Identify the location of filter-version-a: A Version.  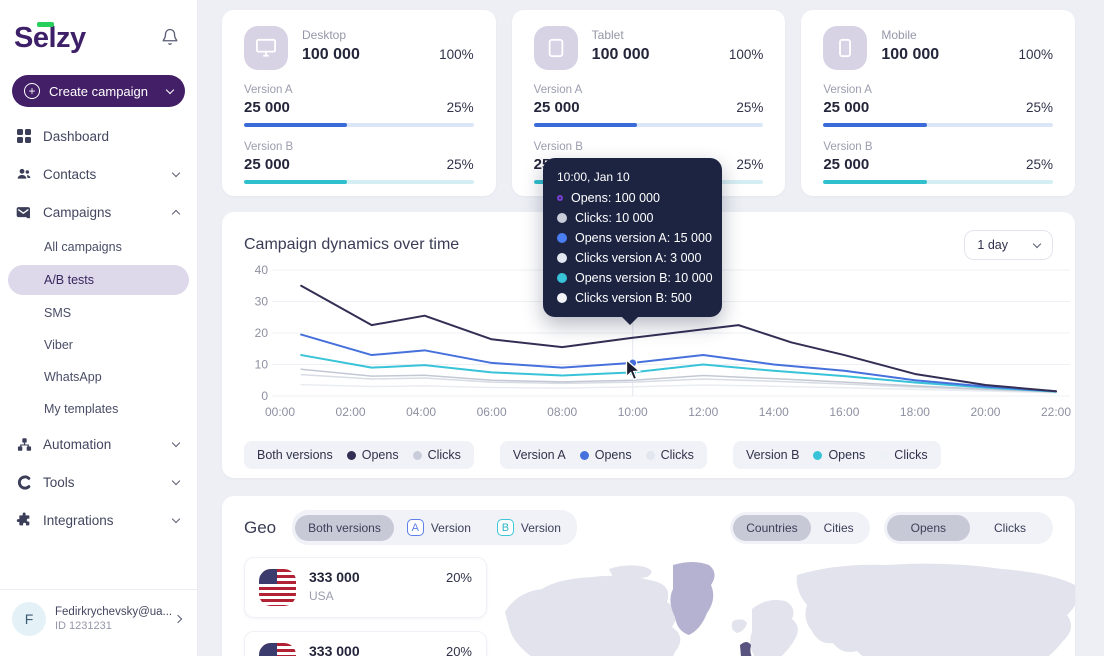
(439, 527).